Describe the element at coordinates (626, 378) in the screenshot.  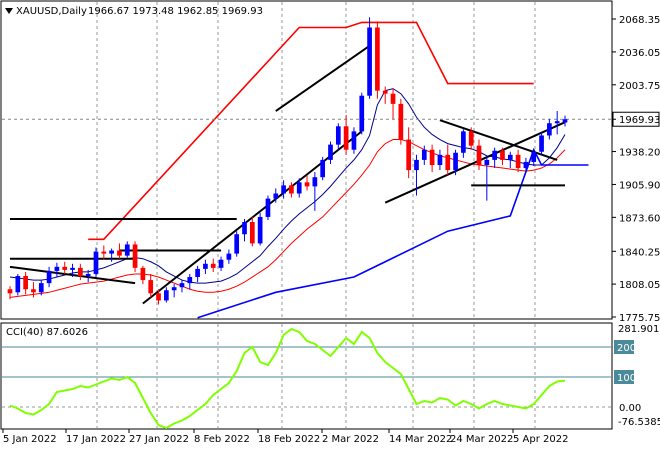
I see `cci-level-label: 100` at that location.